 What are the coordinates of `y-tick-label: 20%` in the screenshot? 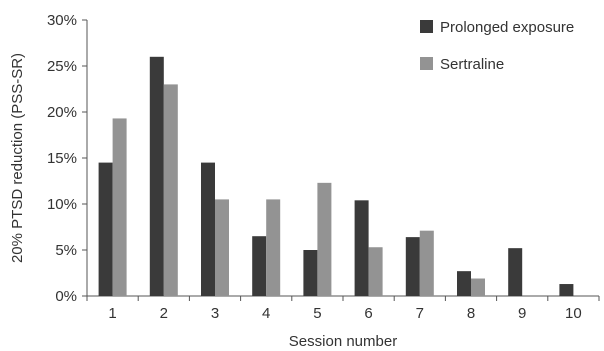 It's located at (62, 112).